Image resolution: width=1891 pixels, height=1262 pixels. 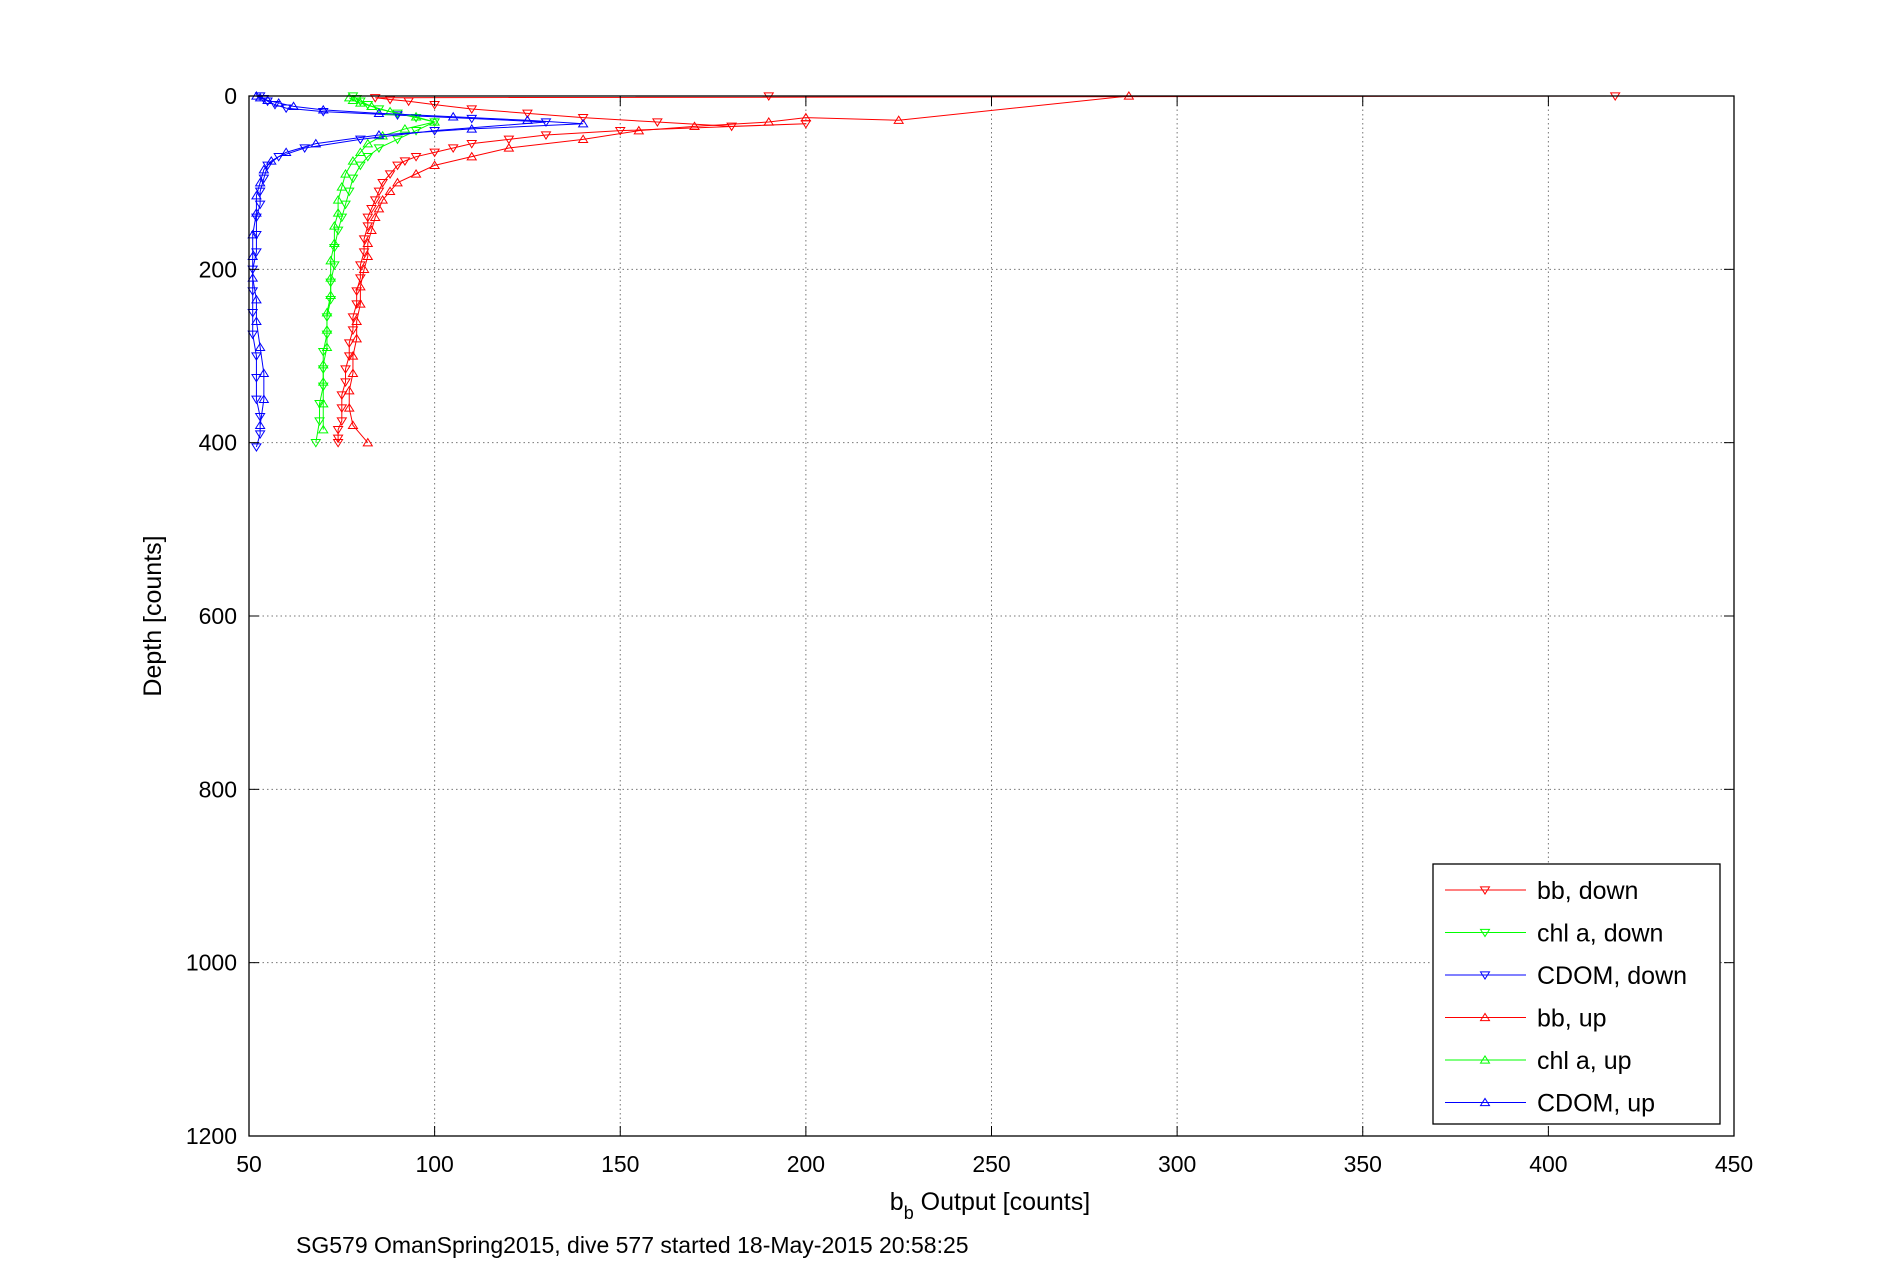 What do you see at coordinates (990, 1205) in the screenshot?
I see `x-axis-label: bb Output [counts]` at bounding box center [990, 1205].